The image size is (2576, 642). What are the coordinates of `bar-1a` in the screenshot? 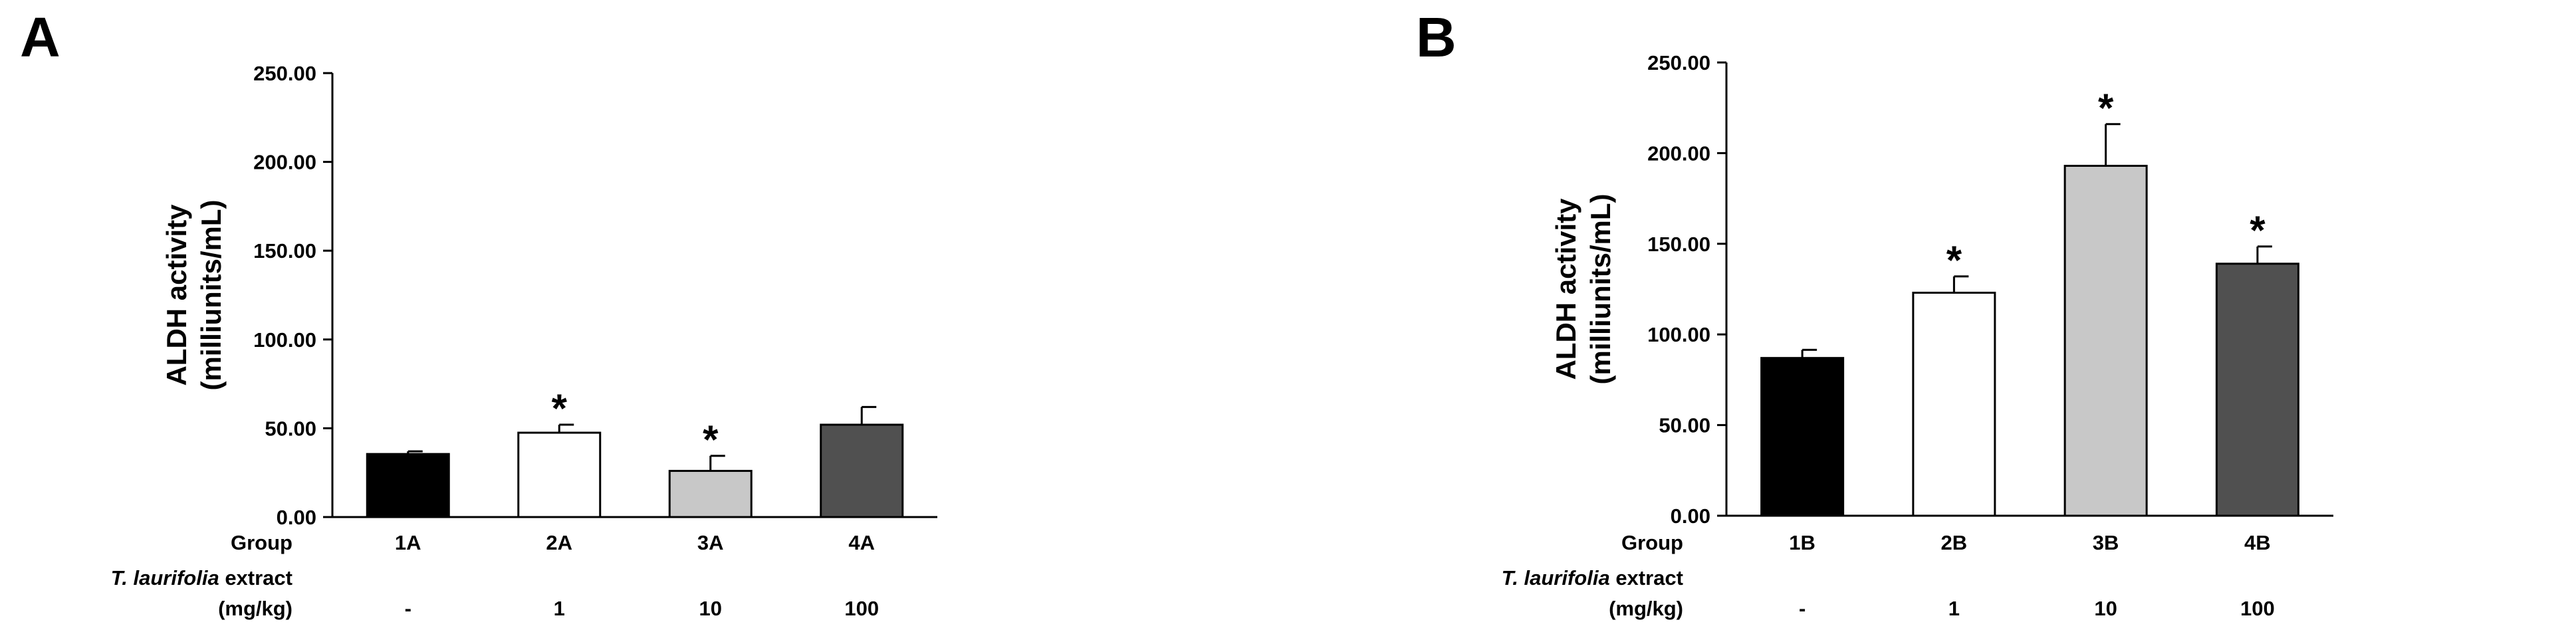 It's located at (408, 485).